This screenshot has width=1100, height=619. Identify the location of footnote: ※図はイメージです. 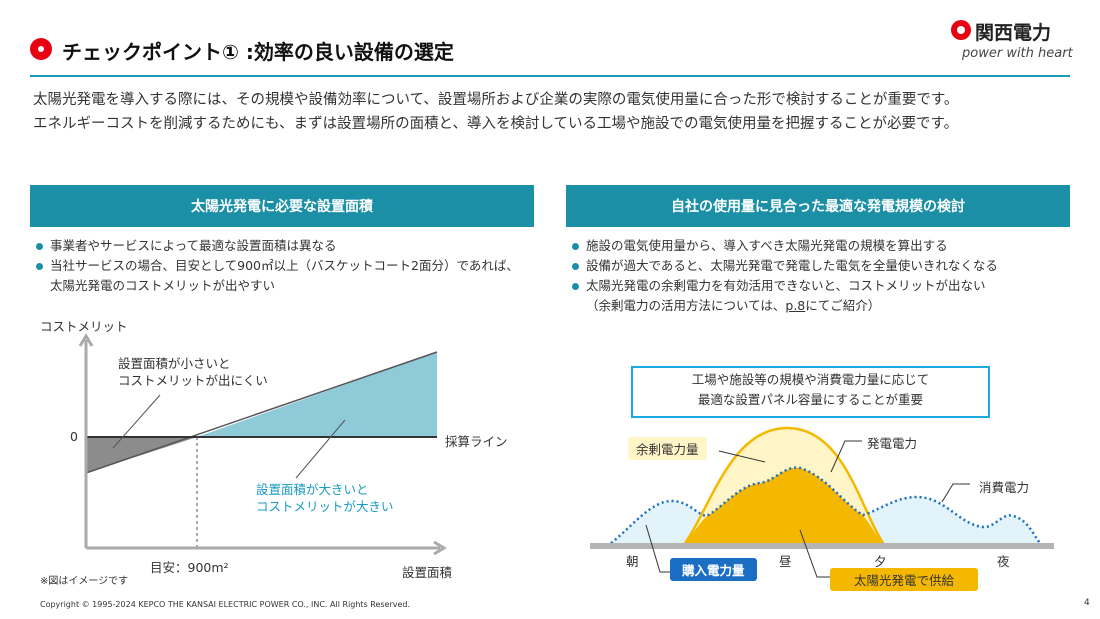
(84, 581).